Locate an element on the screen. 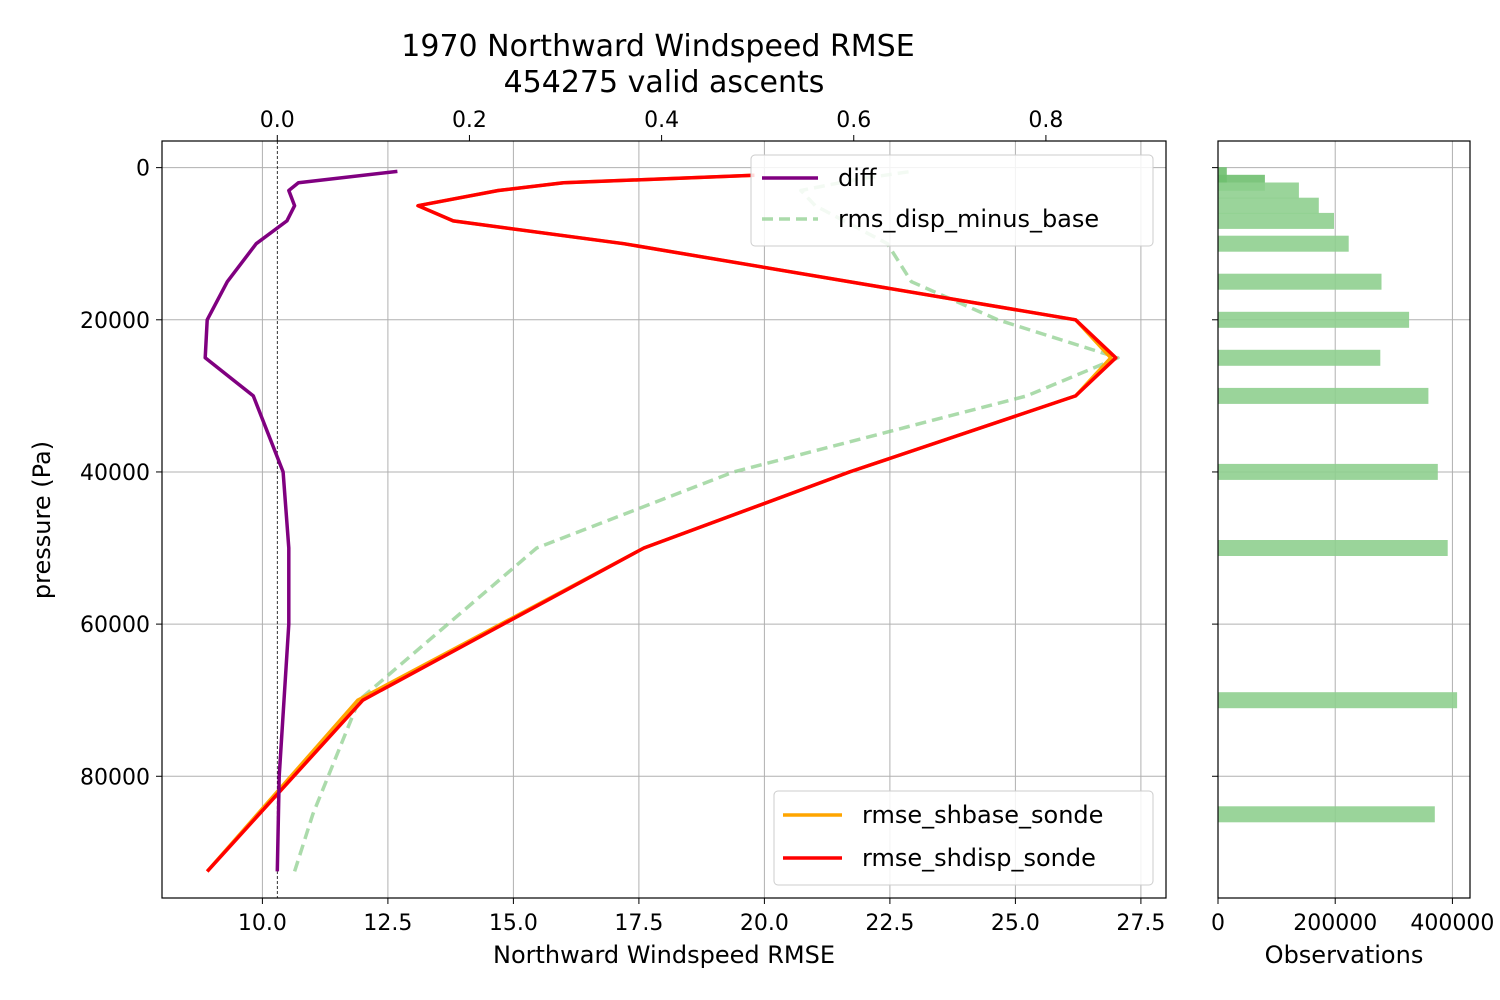 This screenshot has height=1000, width=1500. top-tick-label: 0.2 is located at coordinates (469, 120).